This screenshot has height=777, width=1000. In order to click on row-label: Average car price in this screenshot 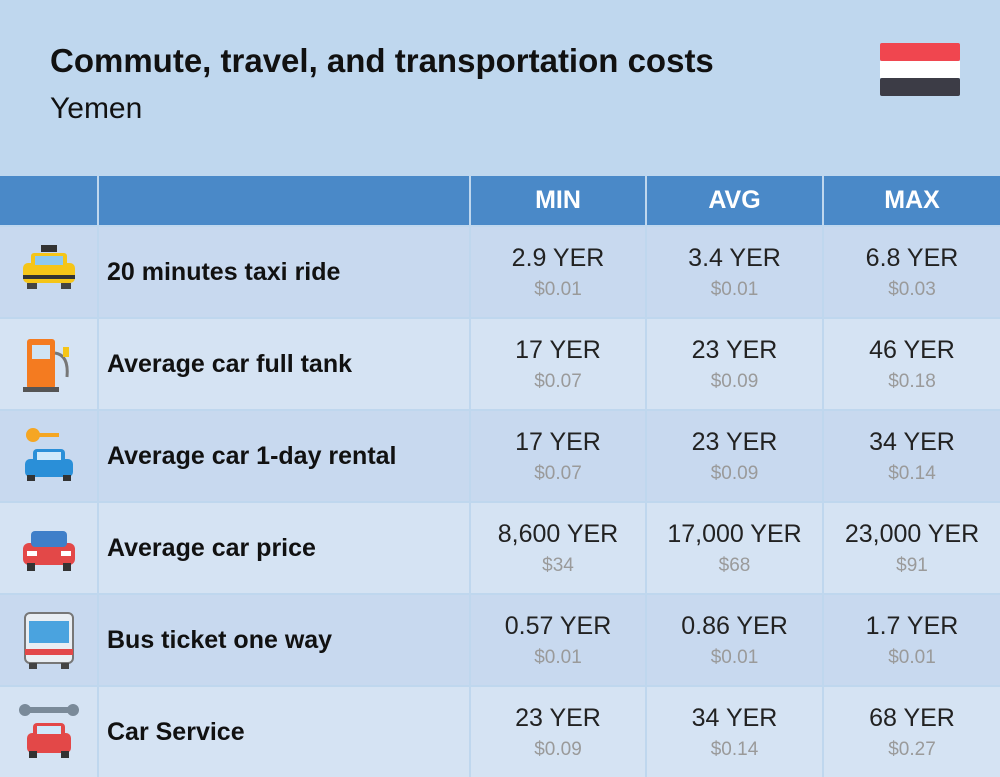, I will do `click(284, 548)`.